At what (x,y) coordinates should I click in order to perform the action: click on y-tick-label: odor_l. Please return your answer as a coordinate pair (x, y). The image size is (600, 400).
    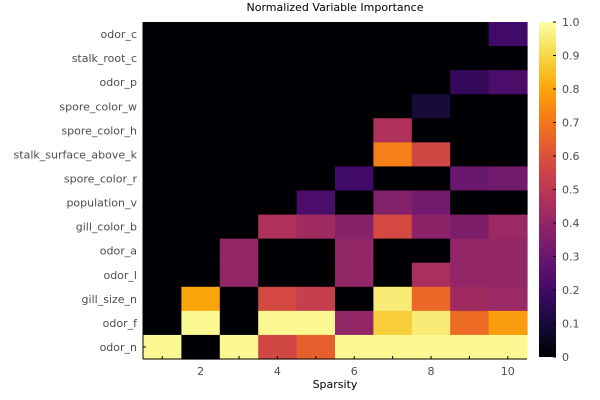
    Looking at the image, I should click on (120, 275).